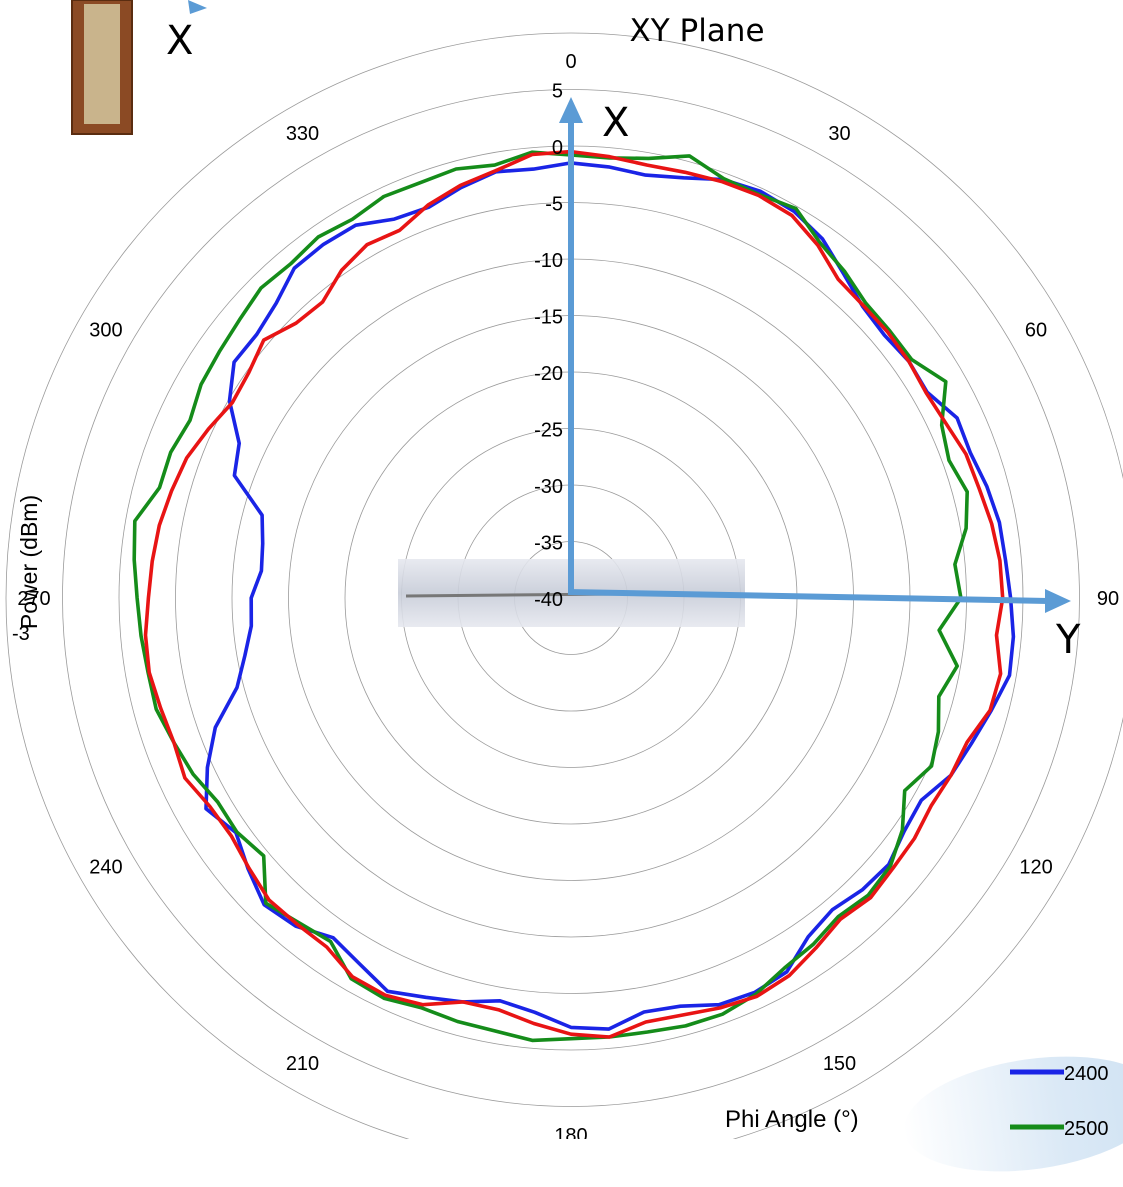  I want to click on chart-title: XY Plane, so click(696, 31).